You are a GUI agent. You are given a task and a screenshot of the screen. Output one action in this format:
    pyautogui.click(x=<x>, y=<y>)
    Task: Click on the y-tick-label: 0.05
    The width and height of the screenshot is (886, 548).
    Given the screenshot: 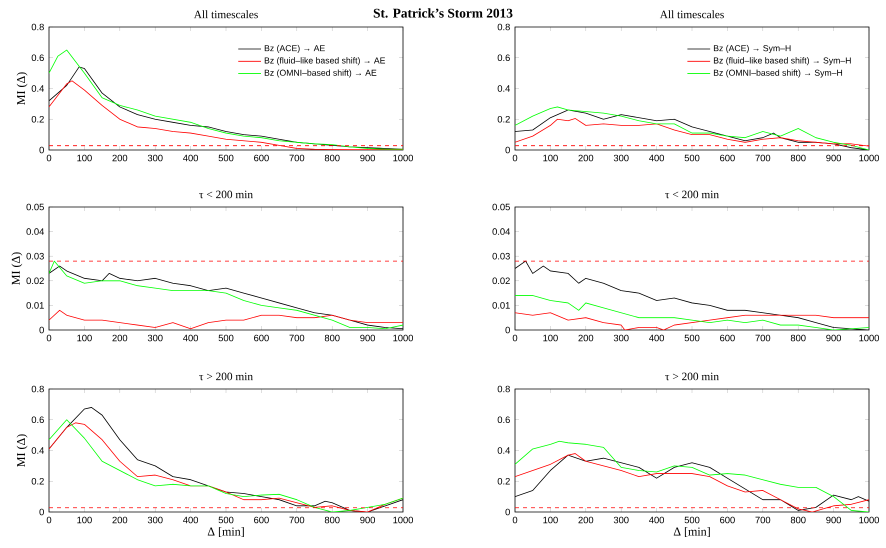 What is the action you would take?
    pyautogui.click(x=35, y=207)
    